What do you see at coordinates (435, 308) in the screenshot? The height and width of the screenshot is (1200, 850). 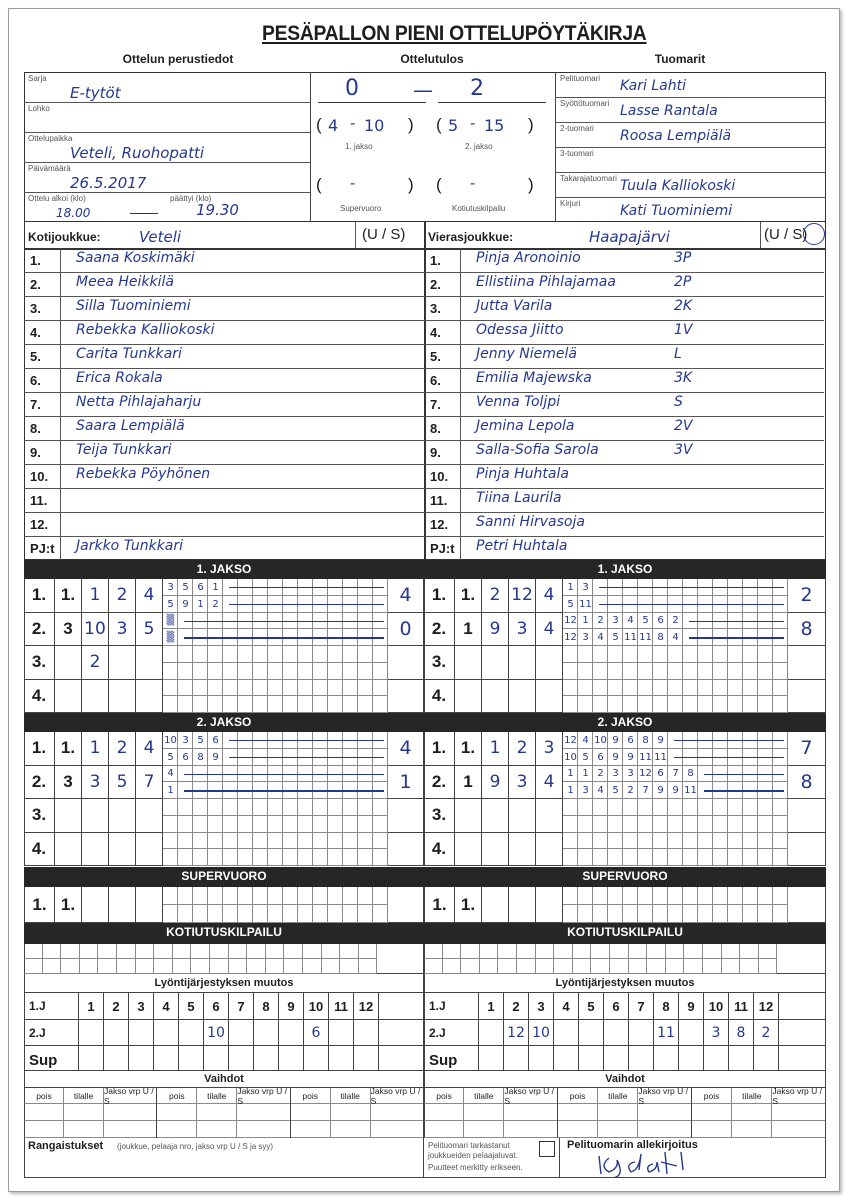 I see `player-number: 3.` at bounding box center [435, 308].